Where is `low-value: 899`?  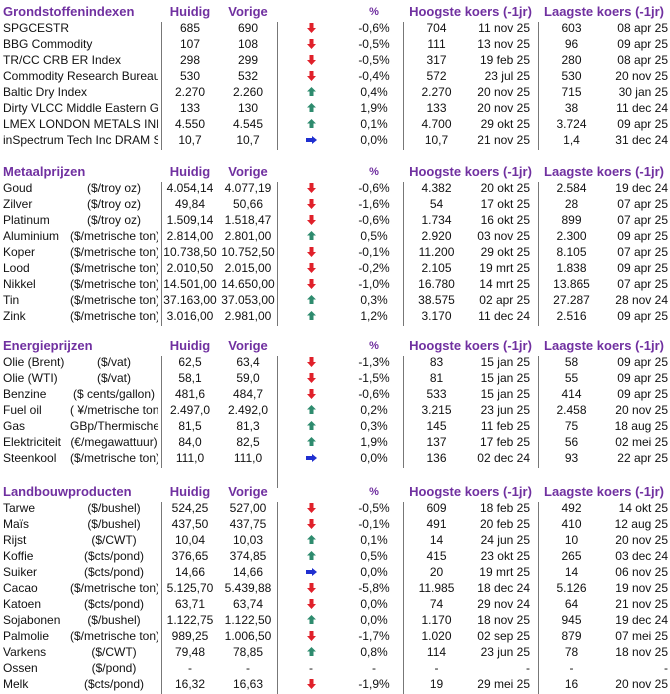
low-value: 899 is located at coordinates (571, 220).